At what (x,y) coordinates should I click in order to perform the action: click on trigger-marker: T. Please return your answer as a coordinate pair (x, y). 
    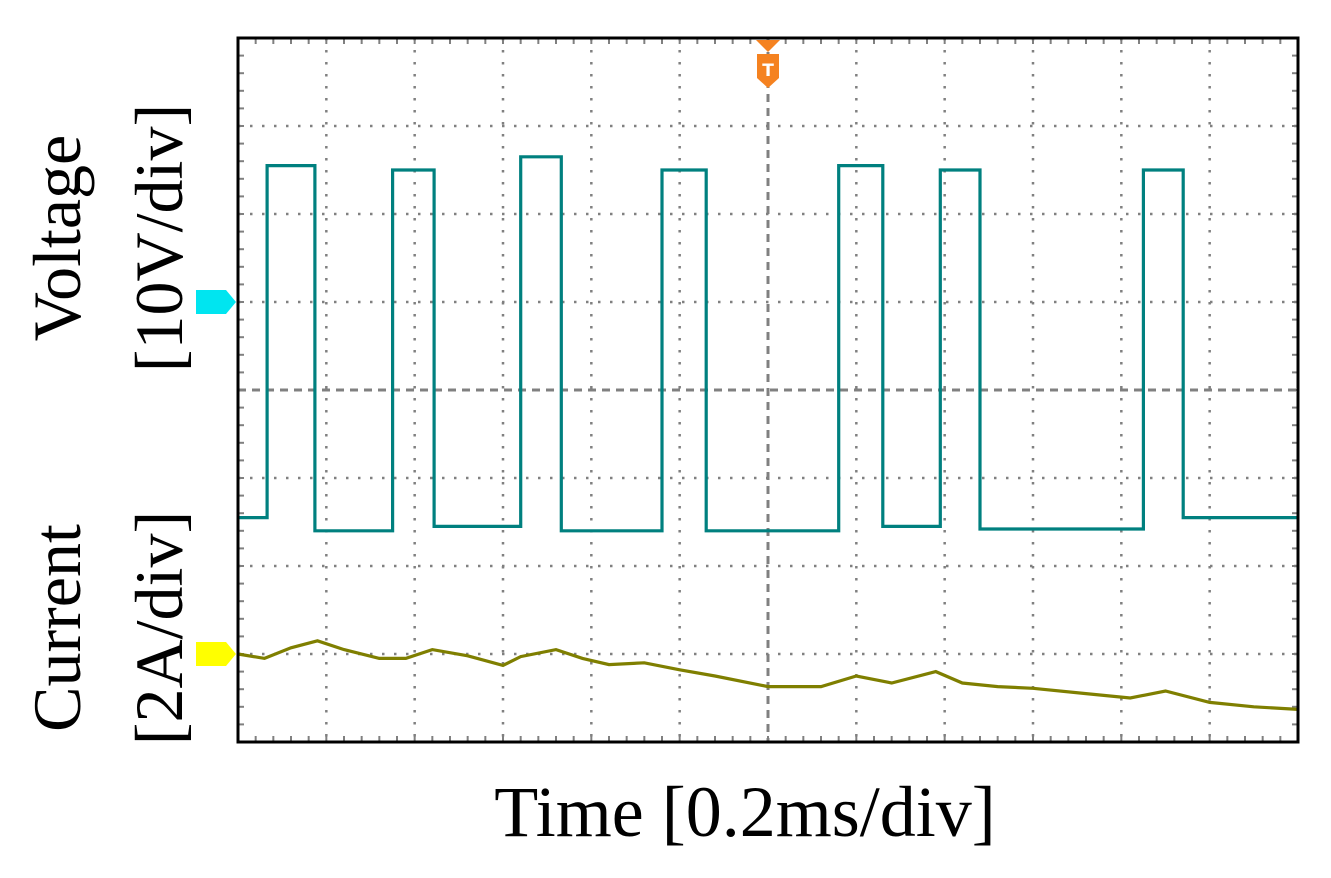
    Looking at the image, I should click on (768, 64).